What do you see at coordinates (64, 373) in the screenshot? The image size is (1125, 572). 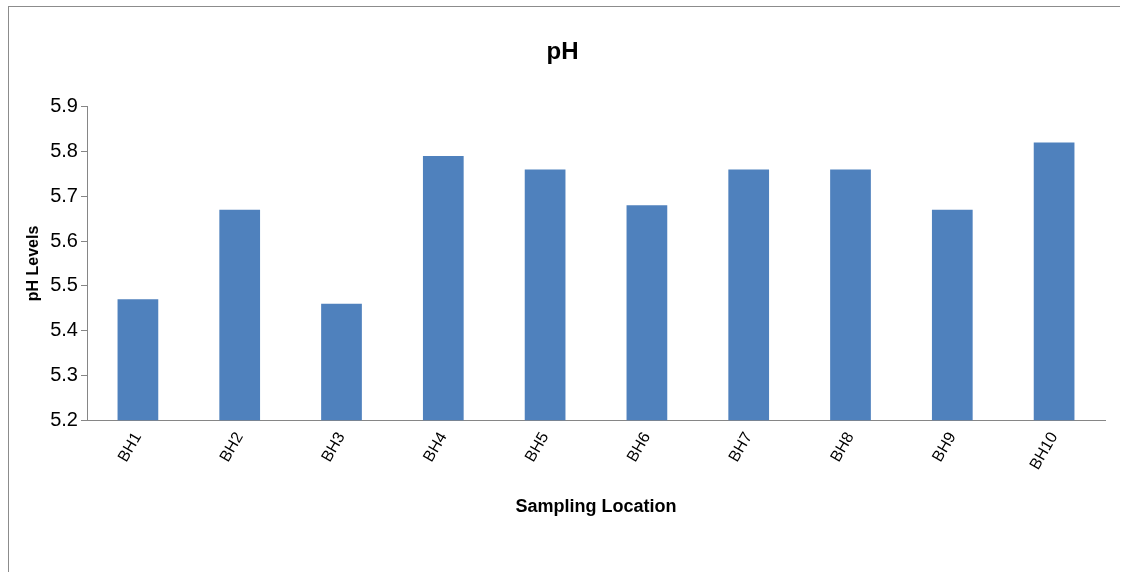 I see `y-tick-label: 5.3` at bounding box center [64, 373].